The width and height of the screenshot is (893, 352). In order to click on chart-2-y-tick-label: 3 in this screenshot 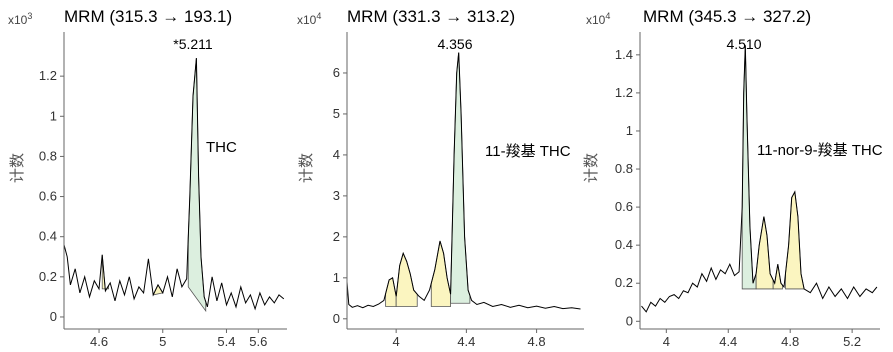, I will do `click(336, 195)`.